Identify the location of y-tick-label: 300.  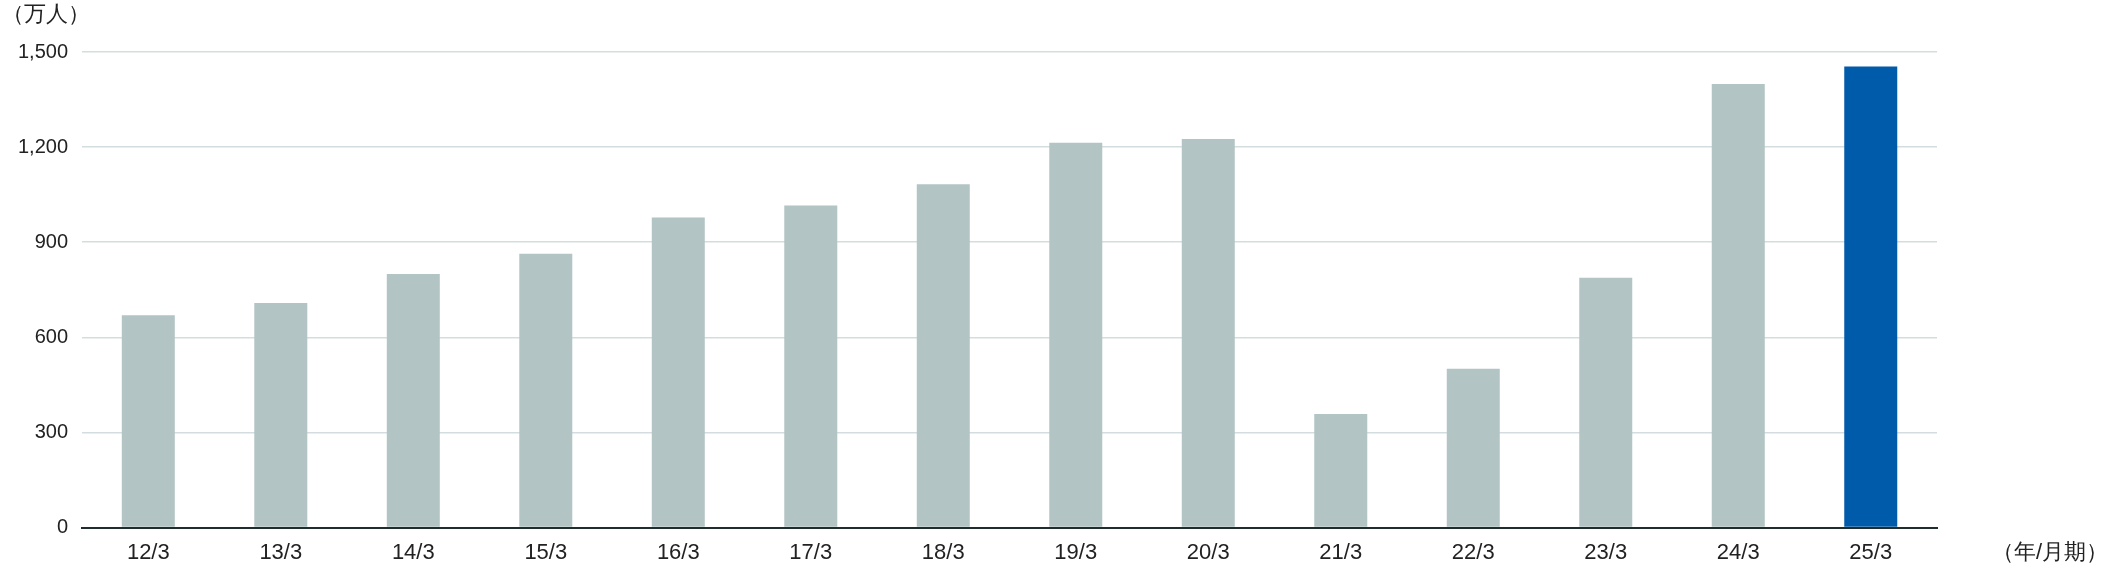
(51, 431).